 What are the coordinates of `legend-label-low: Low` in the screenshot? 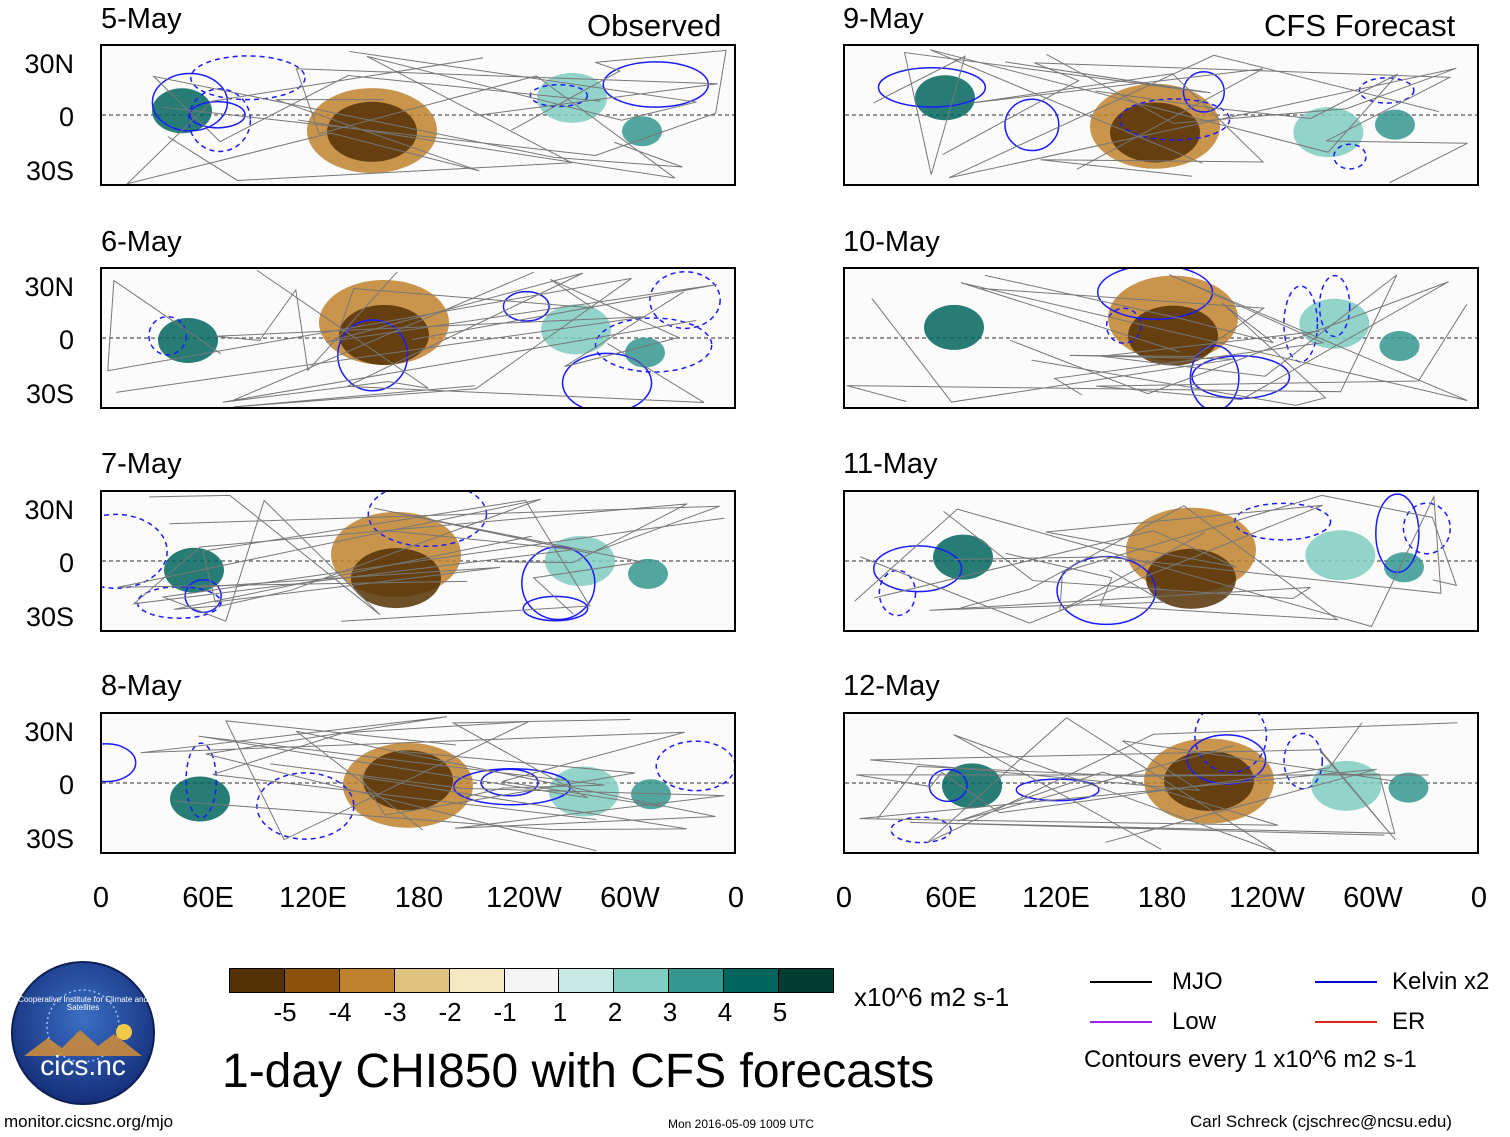 It's located at (1194, 1021).